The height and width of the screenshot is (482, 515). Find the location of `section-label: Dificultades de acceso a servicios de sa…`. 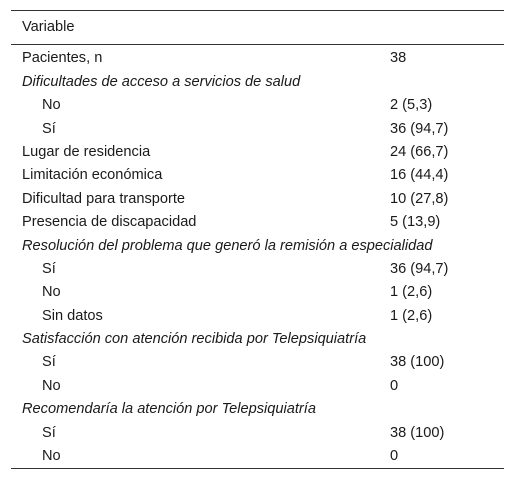

section-label: Dificultades de acceso a servicios de sa… is located at coordinates (161, 81).